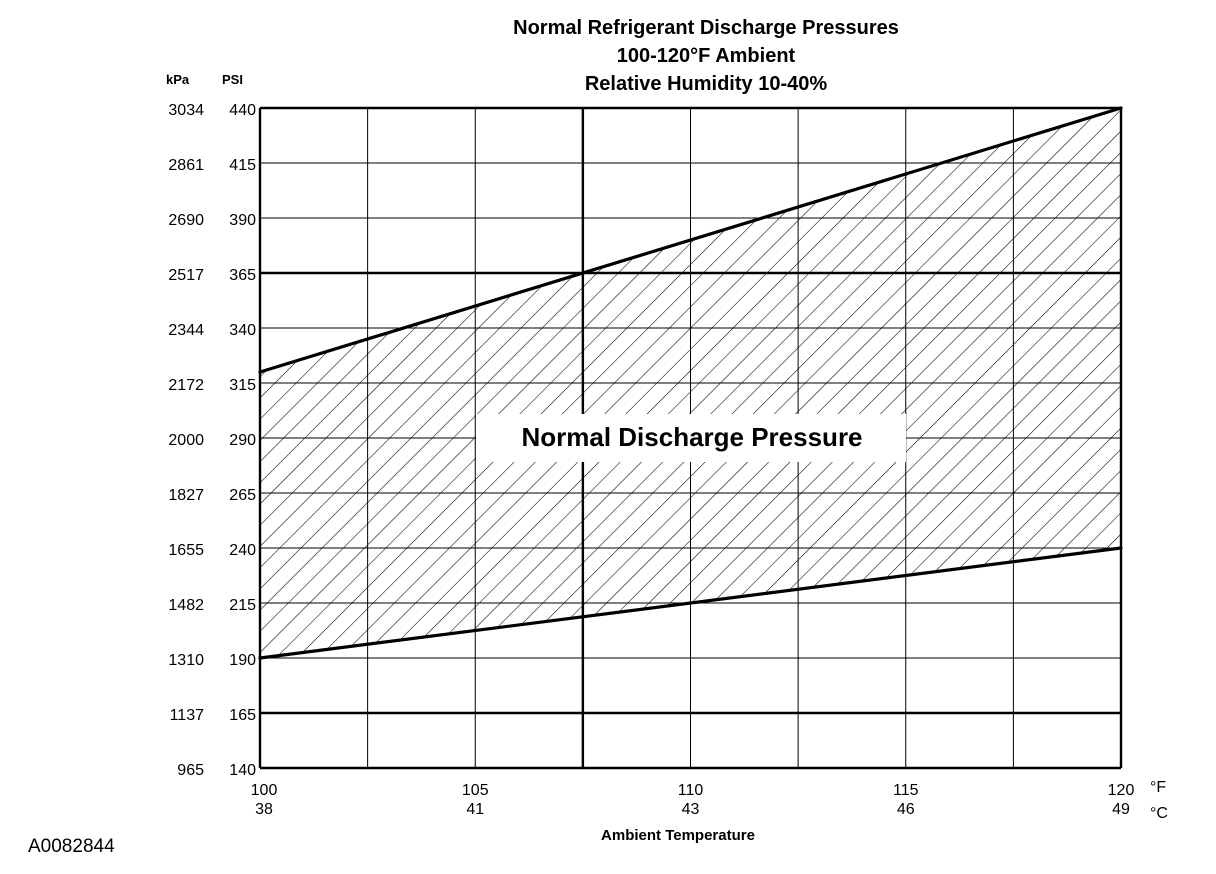  What do you see at coordinates (186, 330) in the screenshot?
I see `y-tick-kpa: 2344` at bounding box center [186, 330].